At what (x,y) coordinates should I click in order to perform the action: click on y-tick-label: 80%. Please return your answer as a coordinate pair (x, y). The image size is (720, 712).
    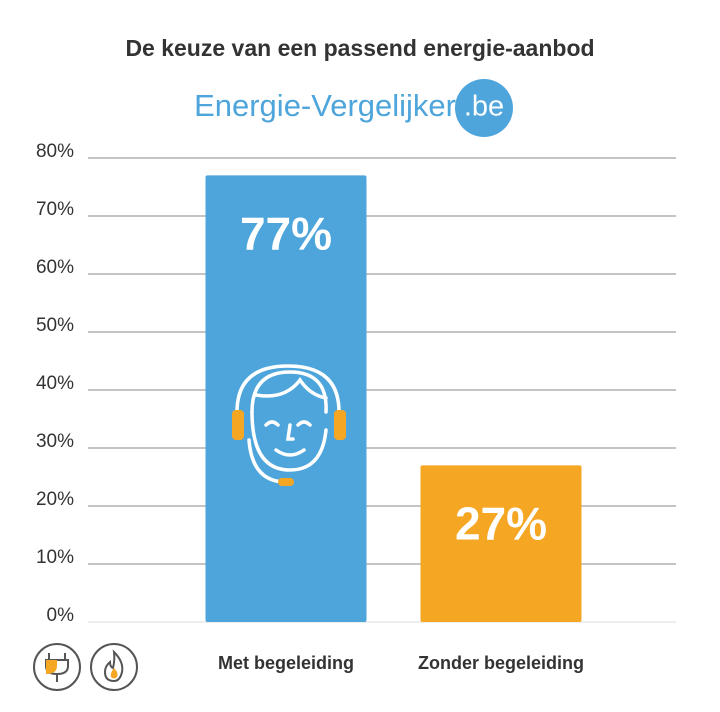
    Looking at the image, I should click on (55, 151).